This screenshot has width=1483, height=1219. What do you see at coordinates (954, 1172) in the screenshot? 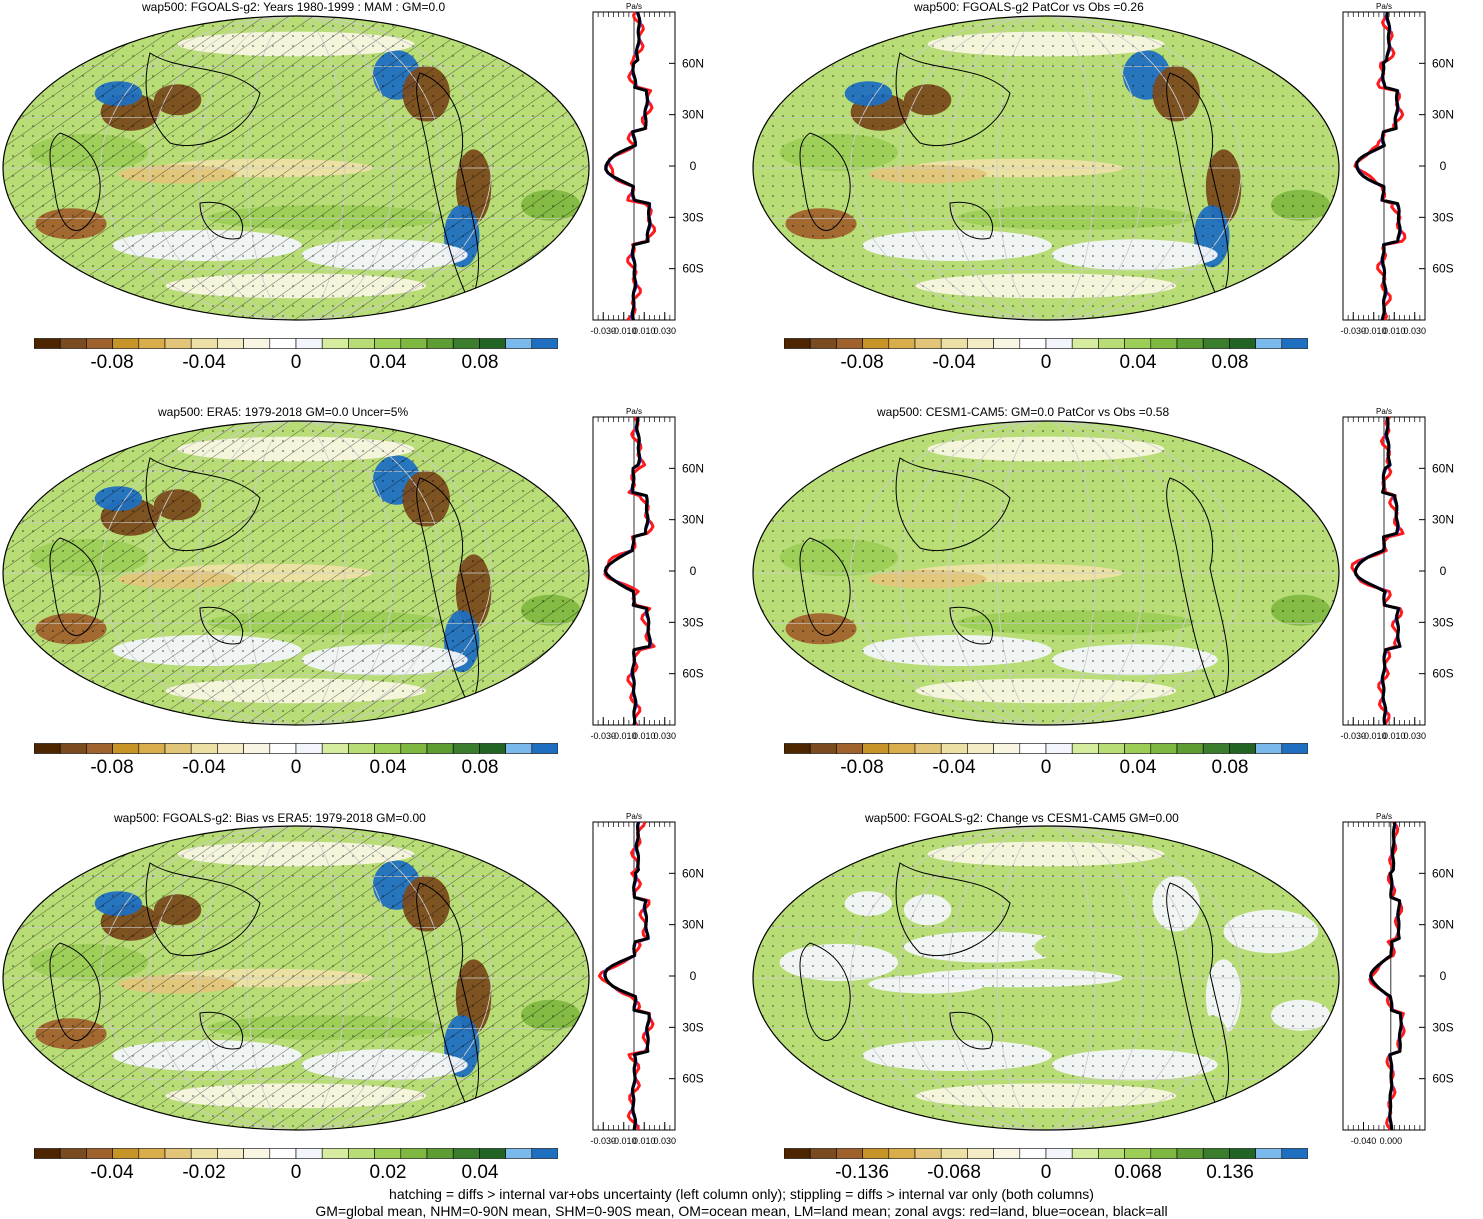
I see `colorbar-label: -0.068` at bounding box center [954, 1172].